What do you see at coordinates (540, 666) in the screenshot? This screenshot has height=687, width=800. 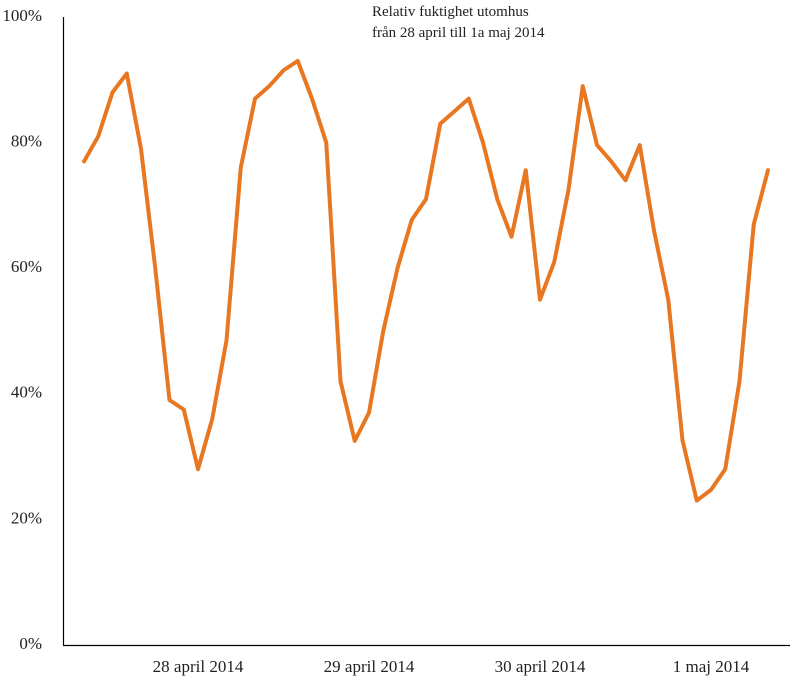 I see `x-tick-label: 30 april 2014` at bounding box center [540, 666].